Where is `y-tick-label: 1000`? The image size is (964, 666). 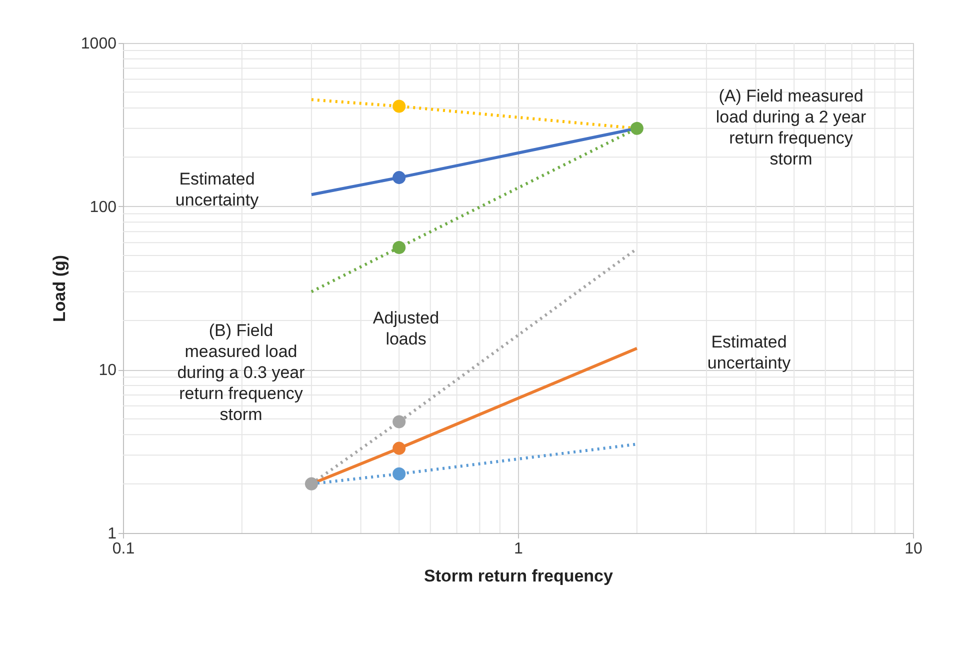
y-tick-label: 1000 is located at coordinates (98, 44).